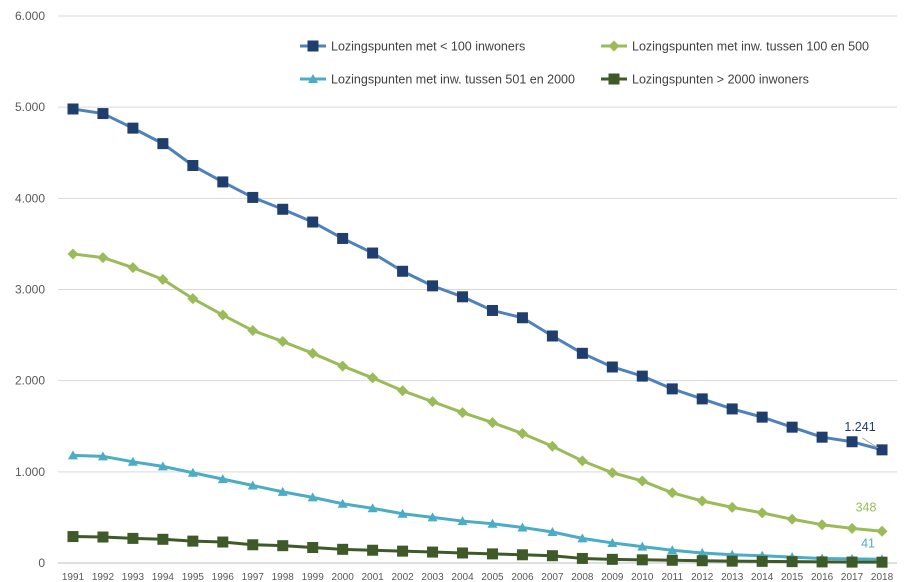 Image resolution: width=907 pixels, height=582 pixels. I want to click on x-tick-label: 2017, so click(852, 577).